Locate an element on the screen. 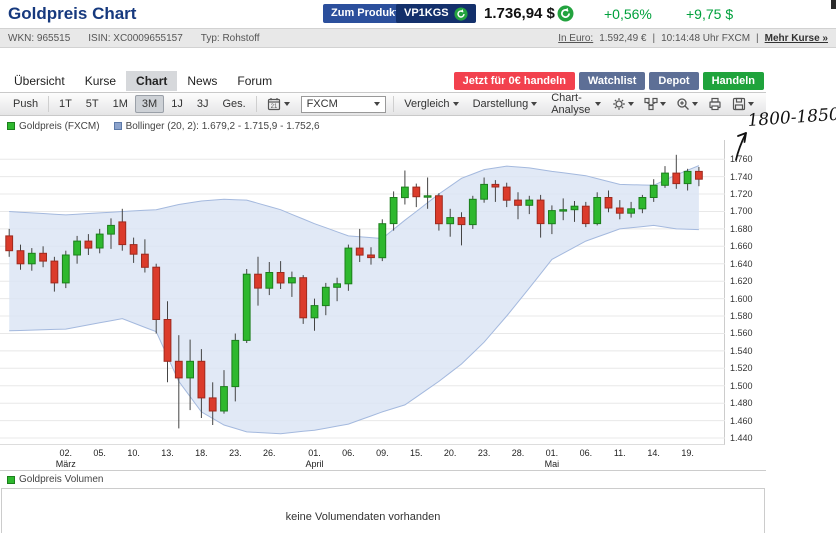  range-1j: 1J is located at coordinates (177, 104).